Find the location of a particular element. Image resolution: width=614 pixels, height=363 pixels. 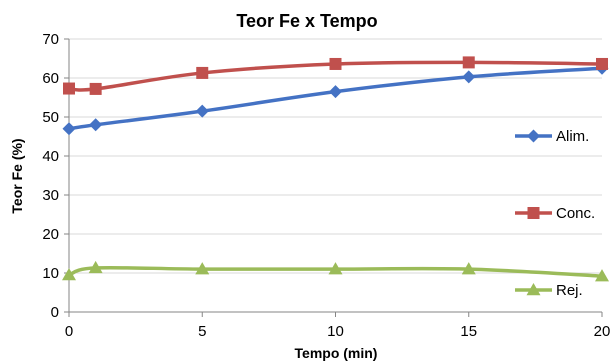

series-rej is located at coordinates (335, 271).